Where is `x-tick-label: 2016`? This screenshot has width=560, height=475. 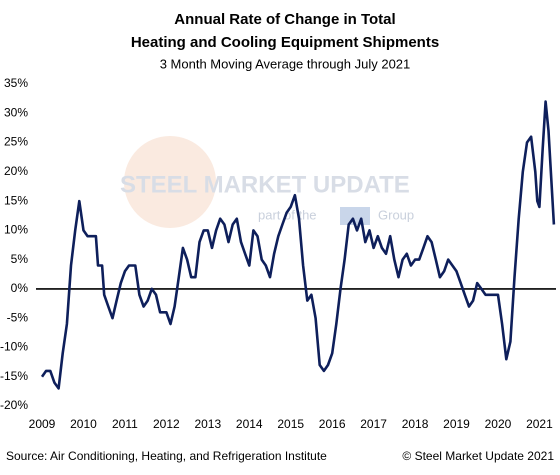 x-tick-label: 2016 is located at coordinates (332, 424).